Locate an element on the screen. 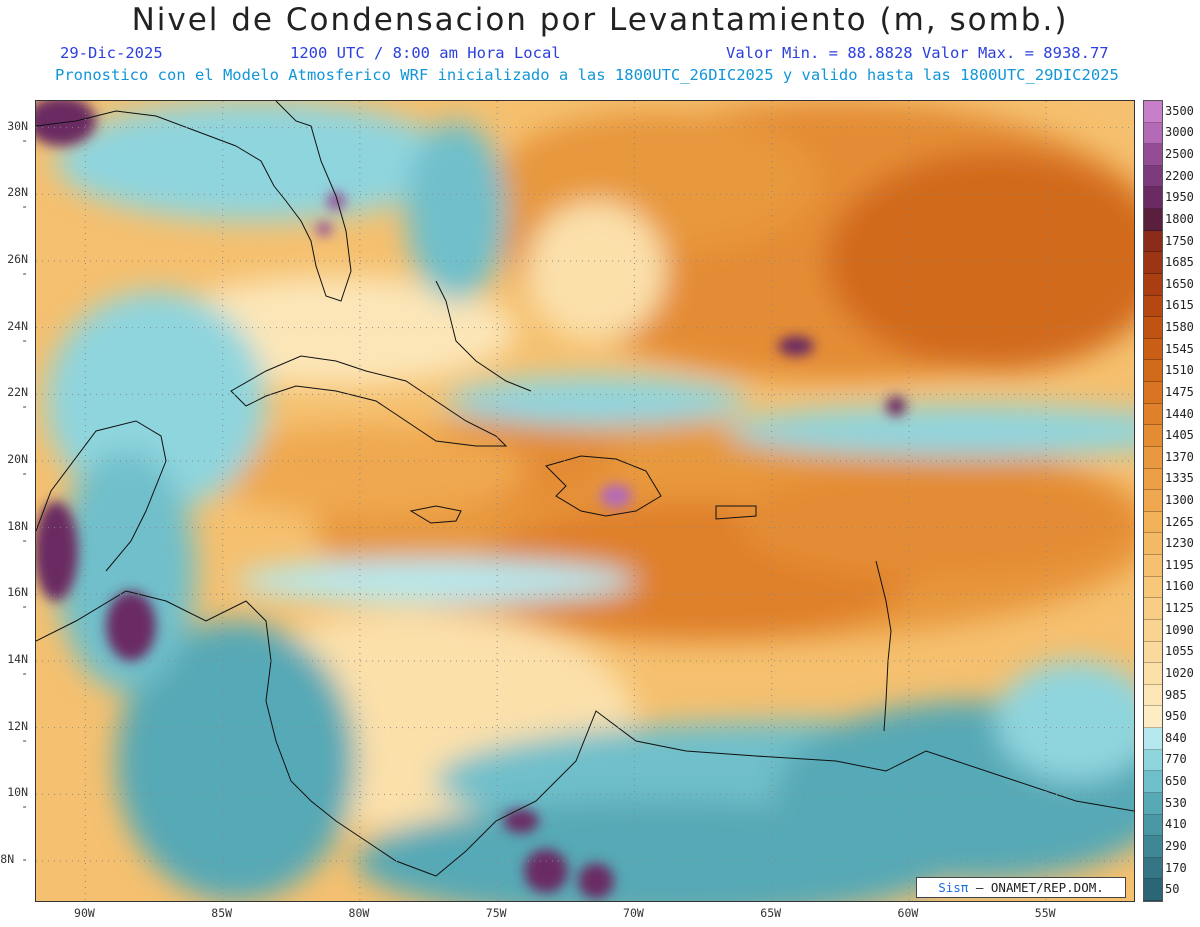  colorbar-label: 1090 is located at coordinates (1179, 629).